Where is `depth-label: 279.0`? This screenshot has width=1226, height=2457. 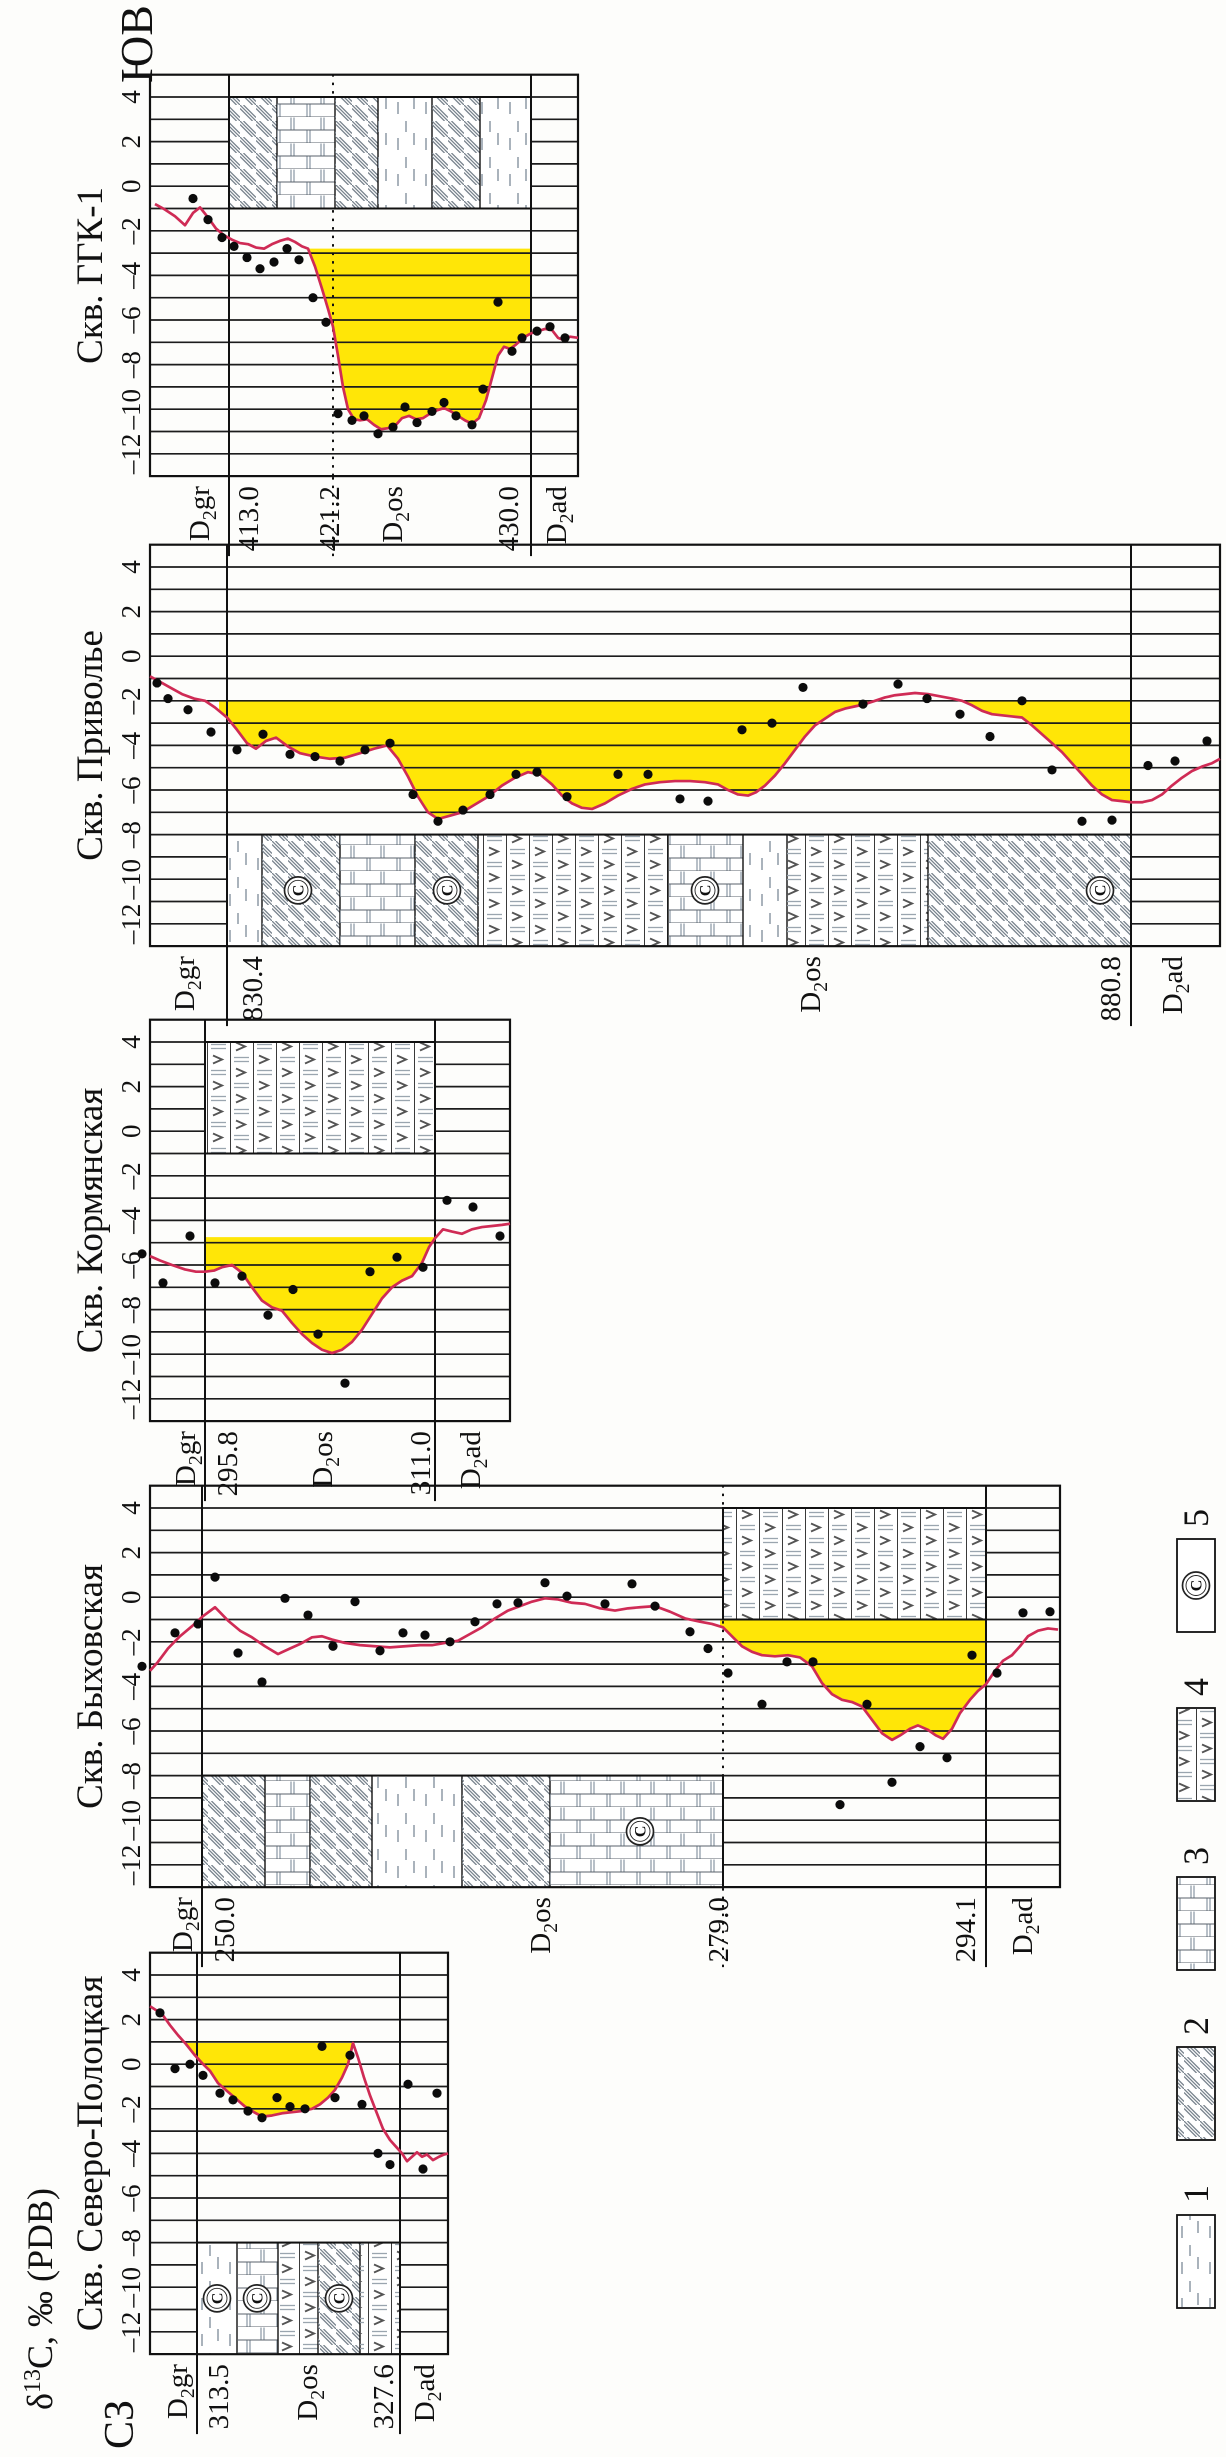
depth-label: 279.0 is located at coordinates (719, 1929).